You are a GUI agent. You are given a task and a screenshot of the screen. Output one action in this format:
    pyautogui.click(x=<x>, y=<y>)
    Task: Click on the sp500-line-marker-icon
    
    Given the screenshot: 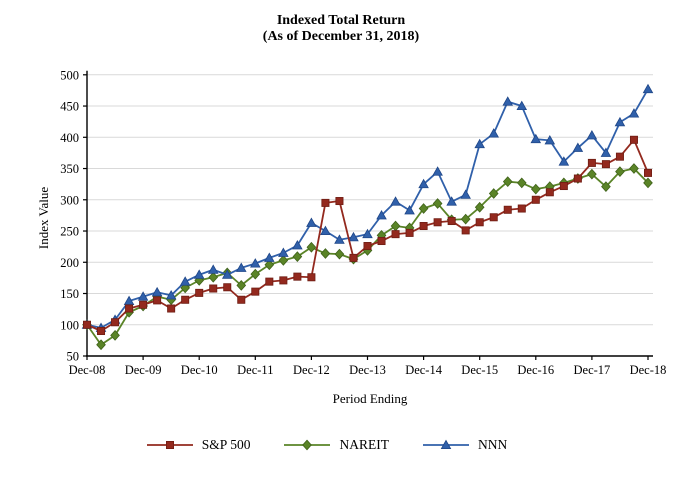 What is the action you would take?
    pyautogui.click(x=169, y=445)
    